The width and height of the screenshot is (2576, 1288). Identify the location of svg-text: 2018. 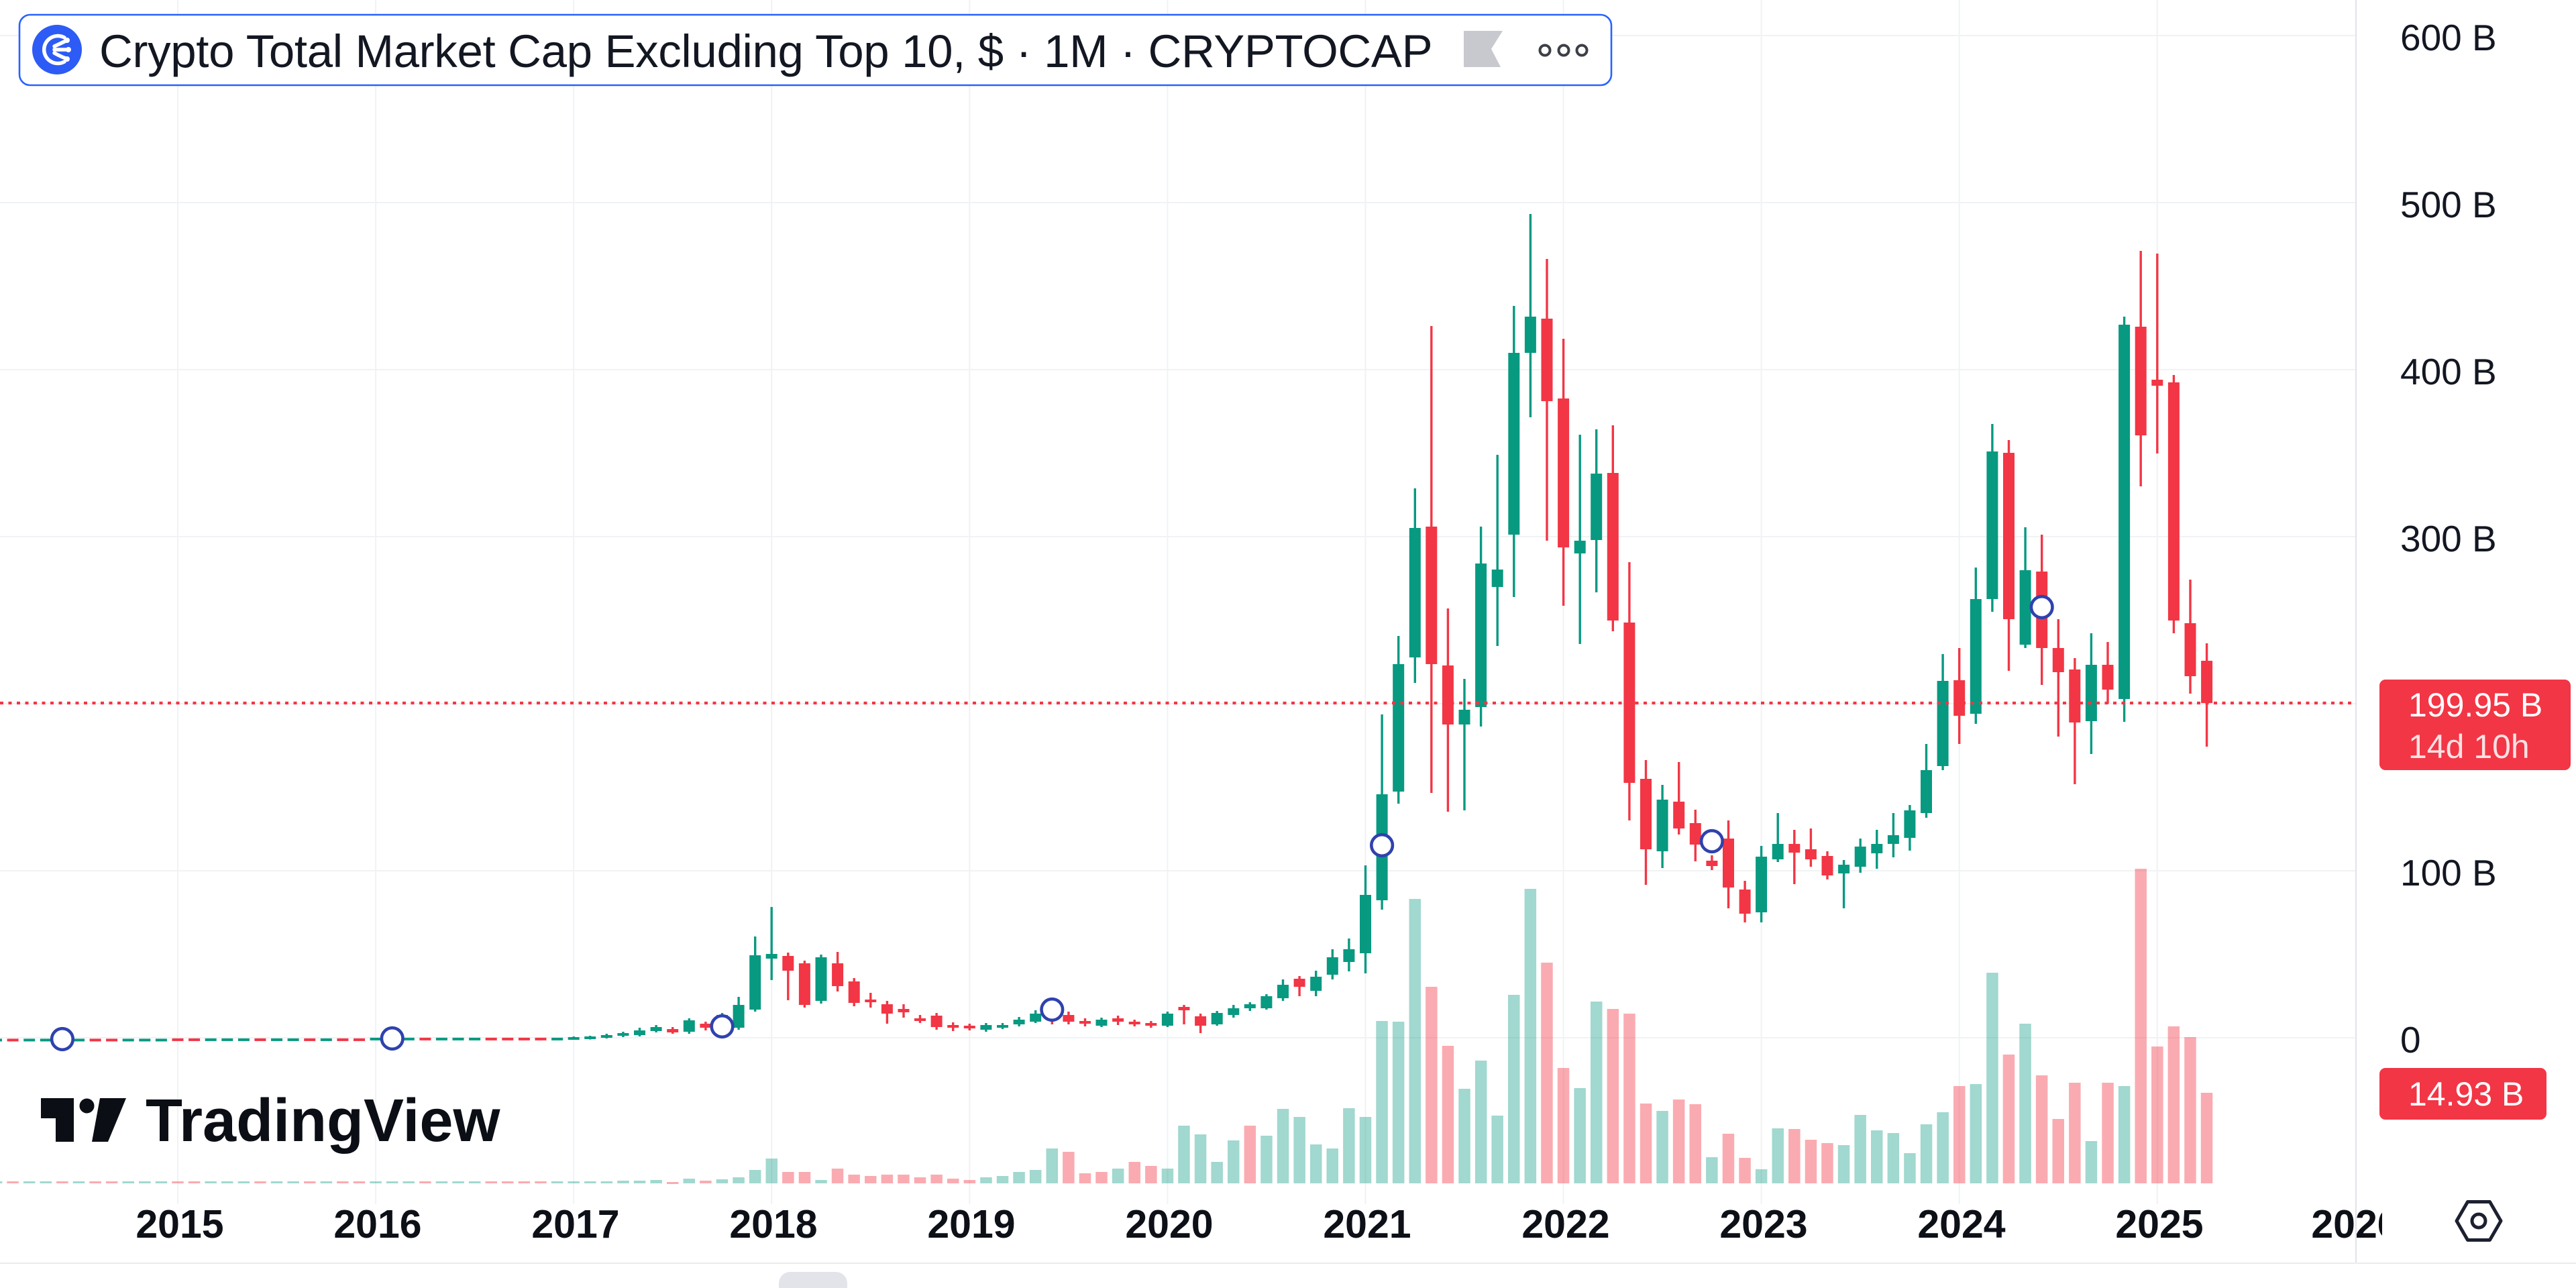
(773, 1224).